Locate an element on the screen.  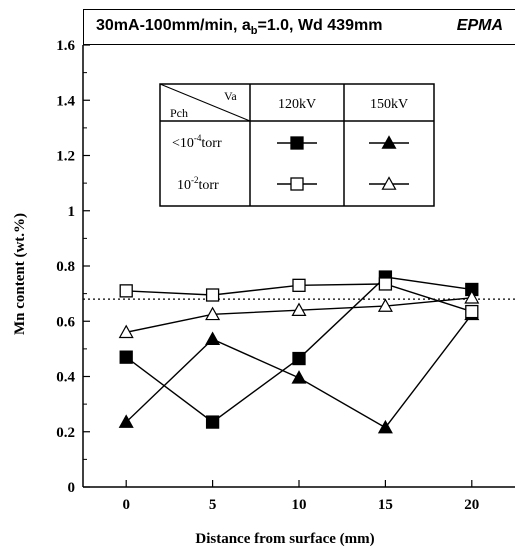
y-axis-title: Mn content (wt.%) is located at coordinates (20, 274).